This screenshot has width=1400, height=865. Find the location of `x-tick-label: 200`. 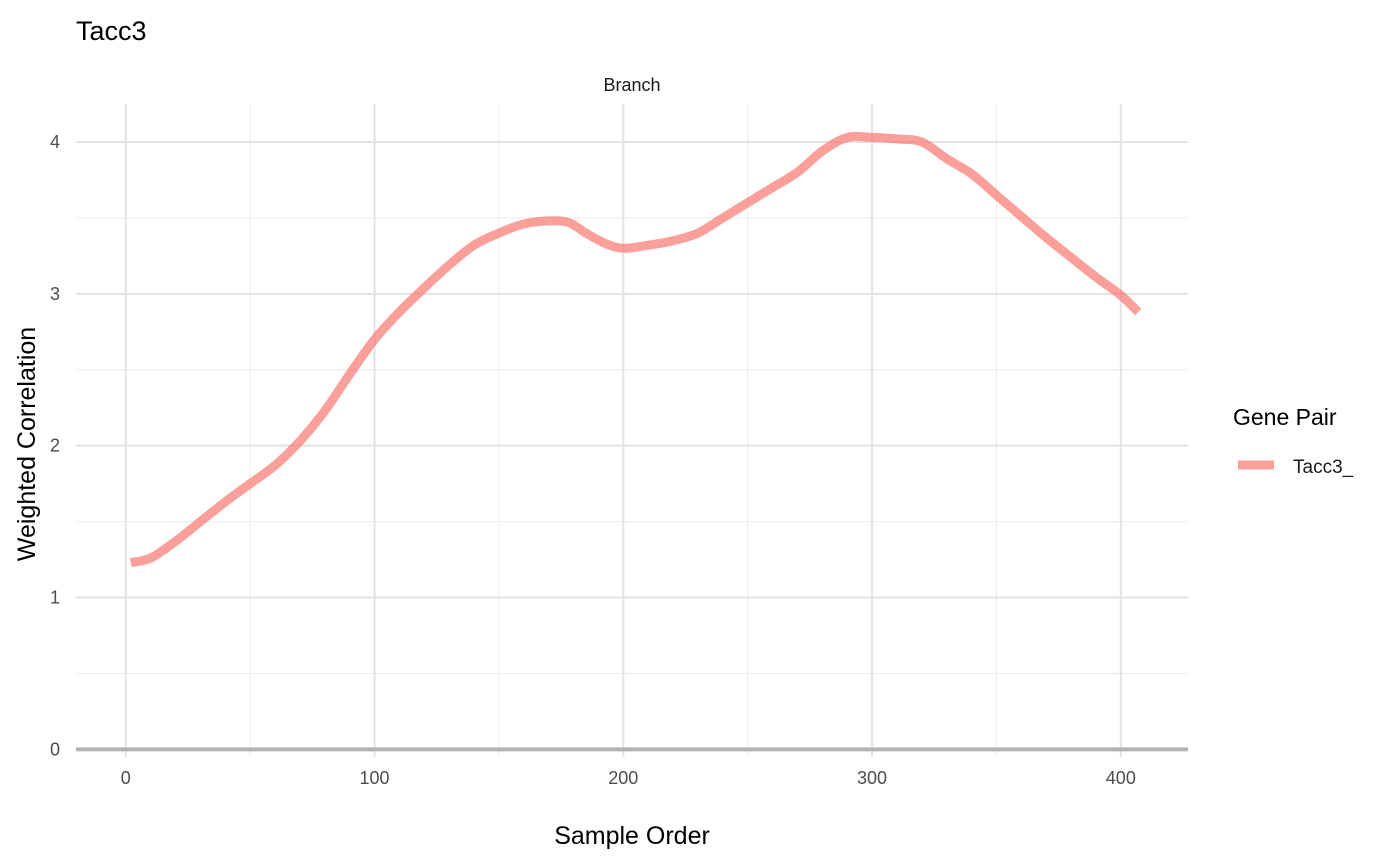

x-tick-label: 200 is located at coordinates (623, 778).